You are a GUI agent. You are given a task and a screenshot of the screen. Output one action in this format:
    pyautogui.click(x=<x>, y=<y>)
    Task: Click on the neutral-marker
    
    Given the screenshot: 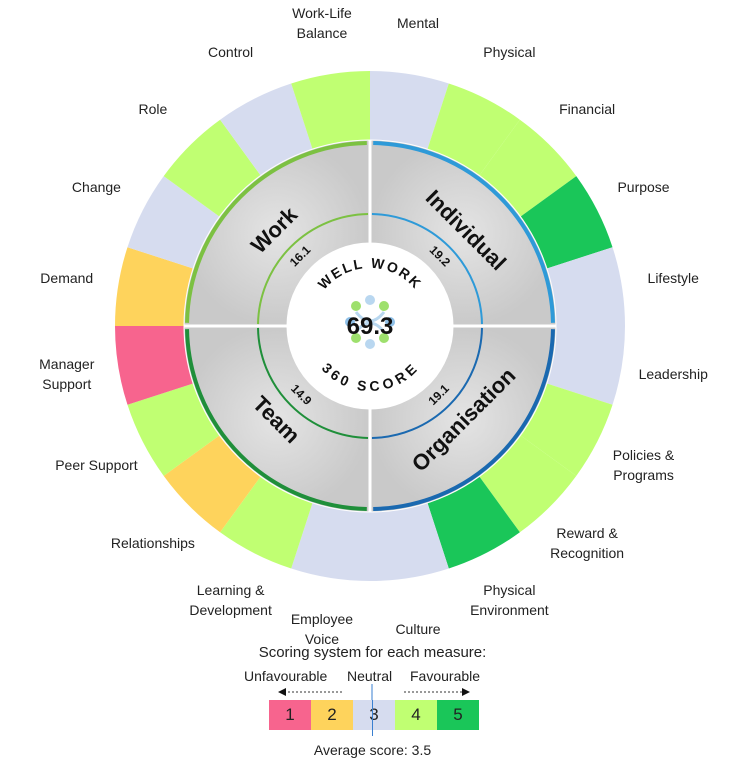 What is the action you would take?
    pyautogui.click(x=372, y=718)
    